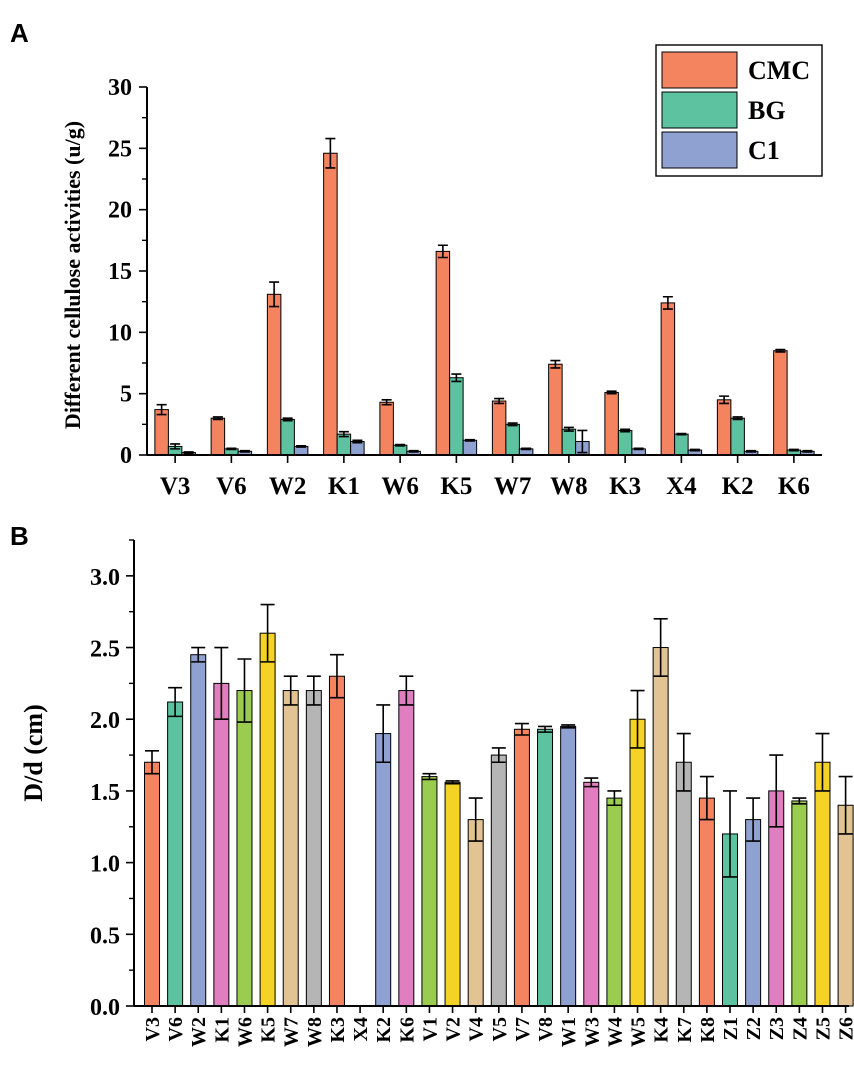  I want to click on bar-z5, so click(822, 884).